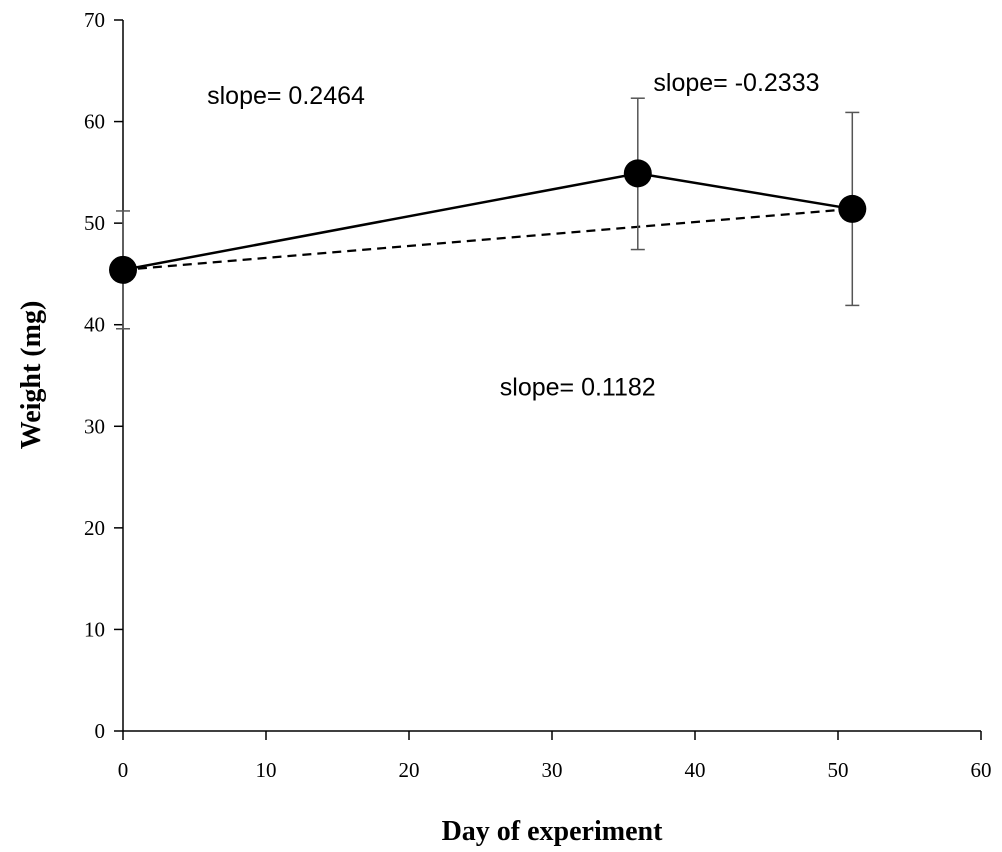  What do you see at coordinates (94, 629) in the screenshot?
I see `y-tick-label: 10` at bounding box center [94, 629].